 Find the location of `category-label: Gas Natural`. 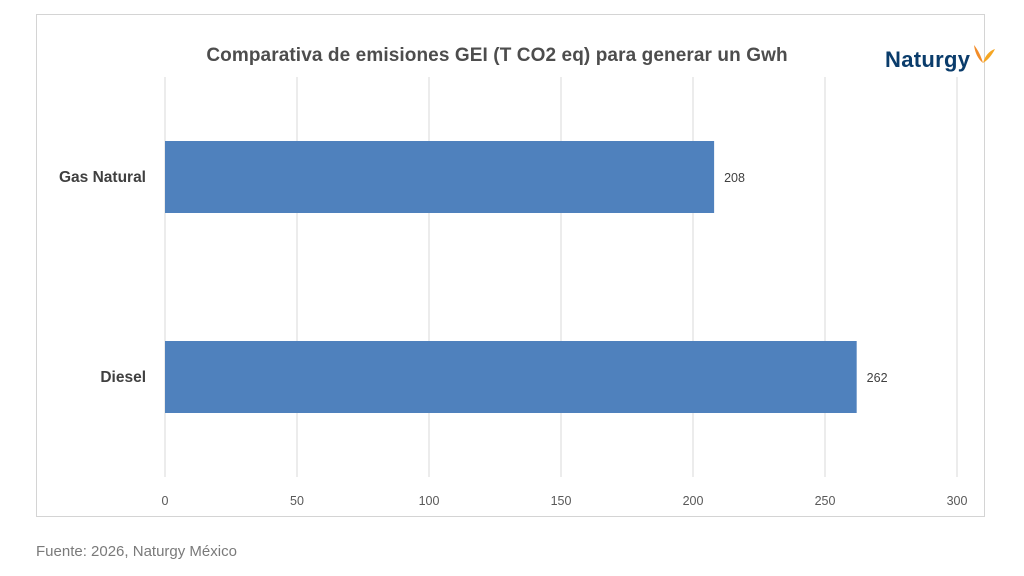

category-label: Gas Natural is located at coordinates (102, 177).